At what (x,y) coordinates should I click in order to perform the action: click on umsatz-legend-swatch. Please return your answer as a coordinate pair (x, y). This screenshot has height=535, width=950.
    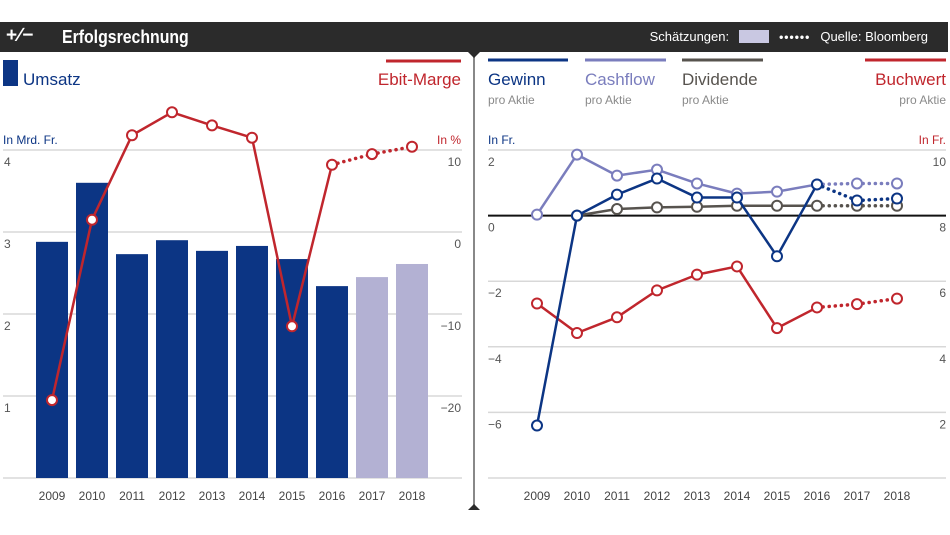
    Looking at the image, I should click on (10, 73).